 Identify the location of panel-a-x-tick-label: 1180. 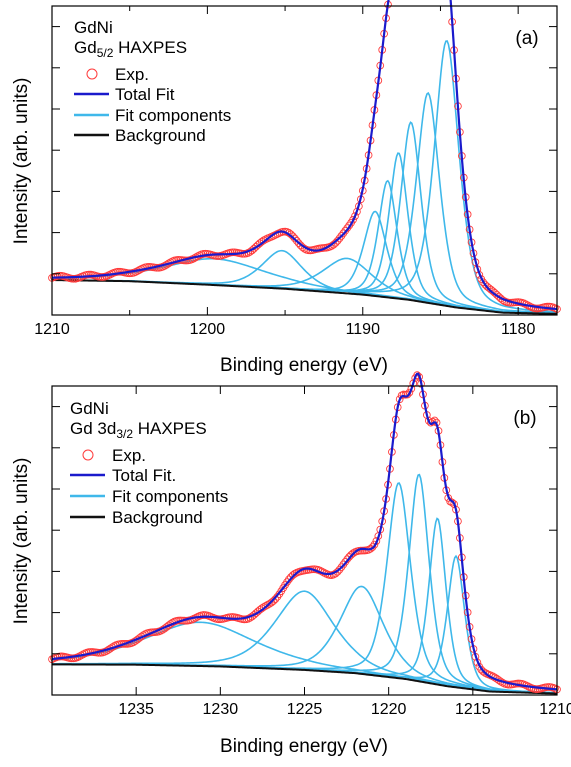
(518, 329).